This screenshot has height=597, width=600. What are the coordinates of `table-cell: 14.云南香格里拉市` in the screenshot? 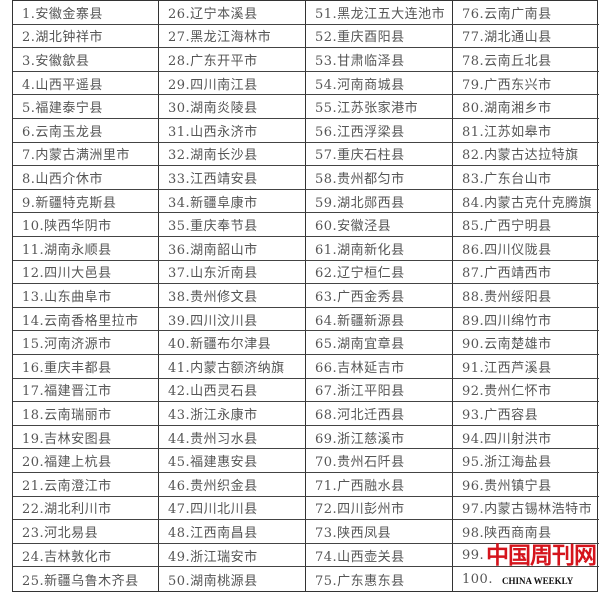 It's located at (86, 319).